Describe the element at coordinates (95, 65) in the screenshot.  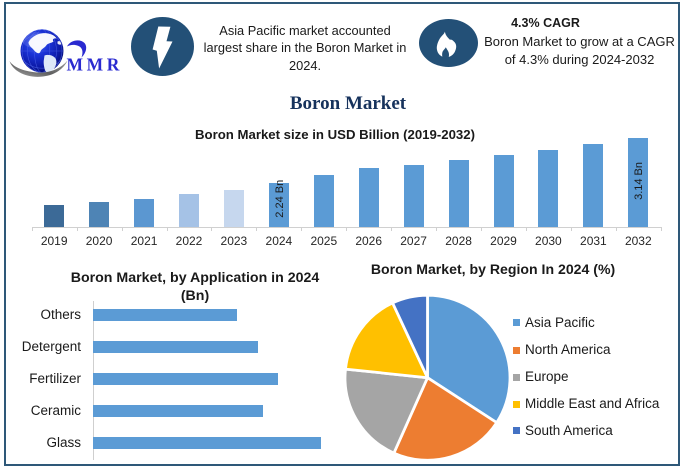
I see `svg-text: MMR` at that location.